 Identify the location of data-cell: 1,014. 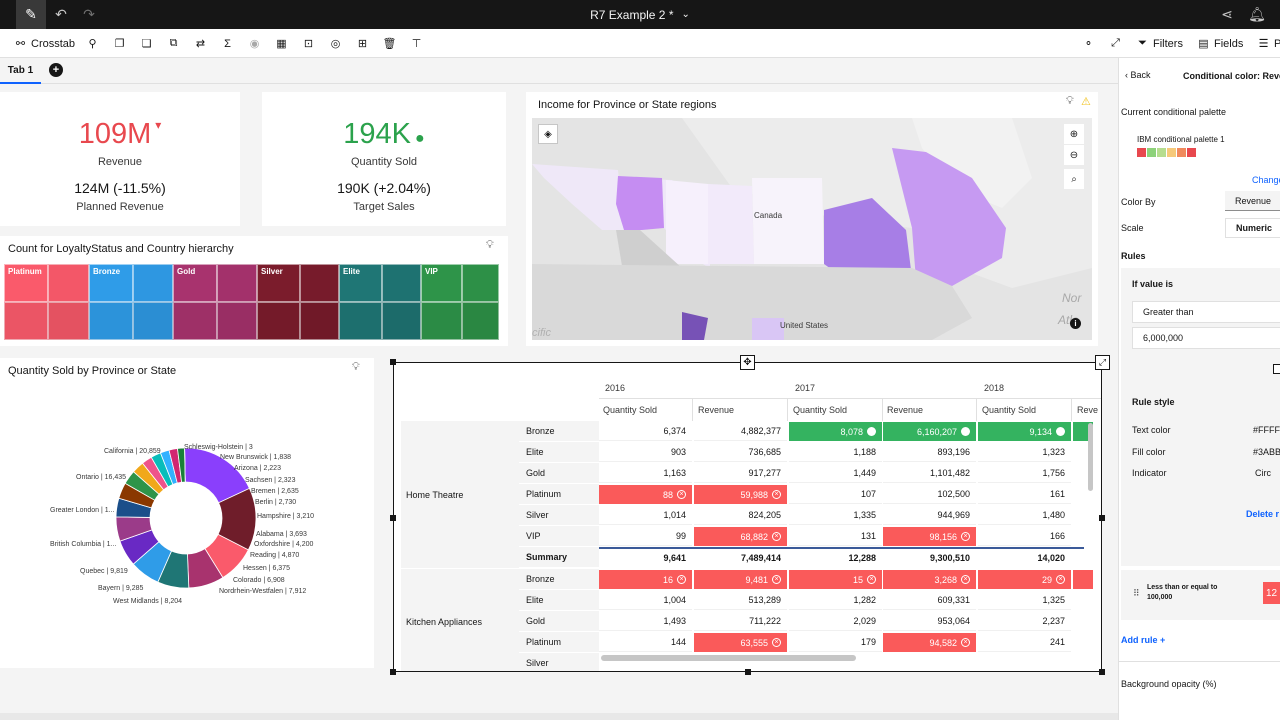
(645, 515).